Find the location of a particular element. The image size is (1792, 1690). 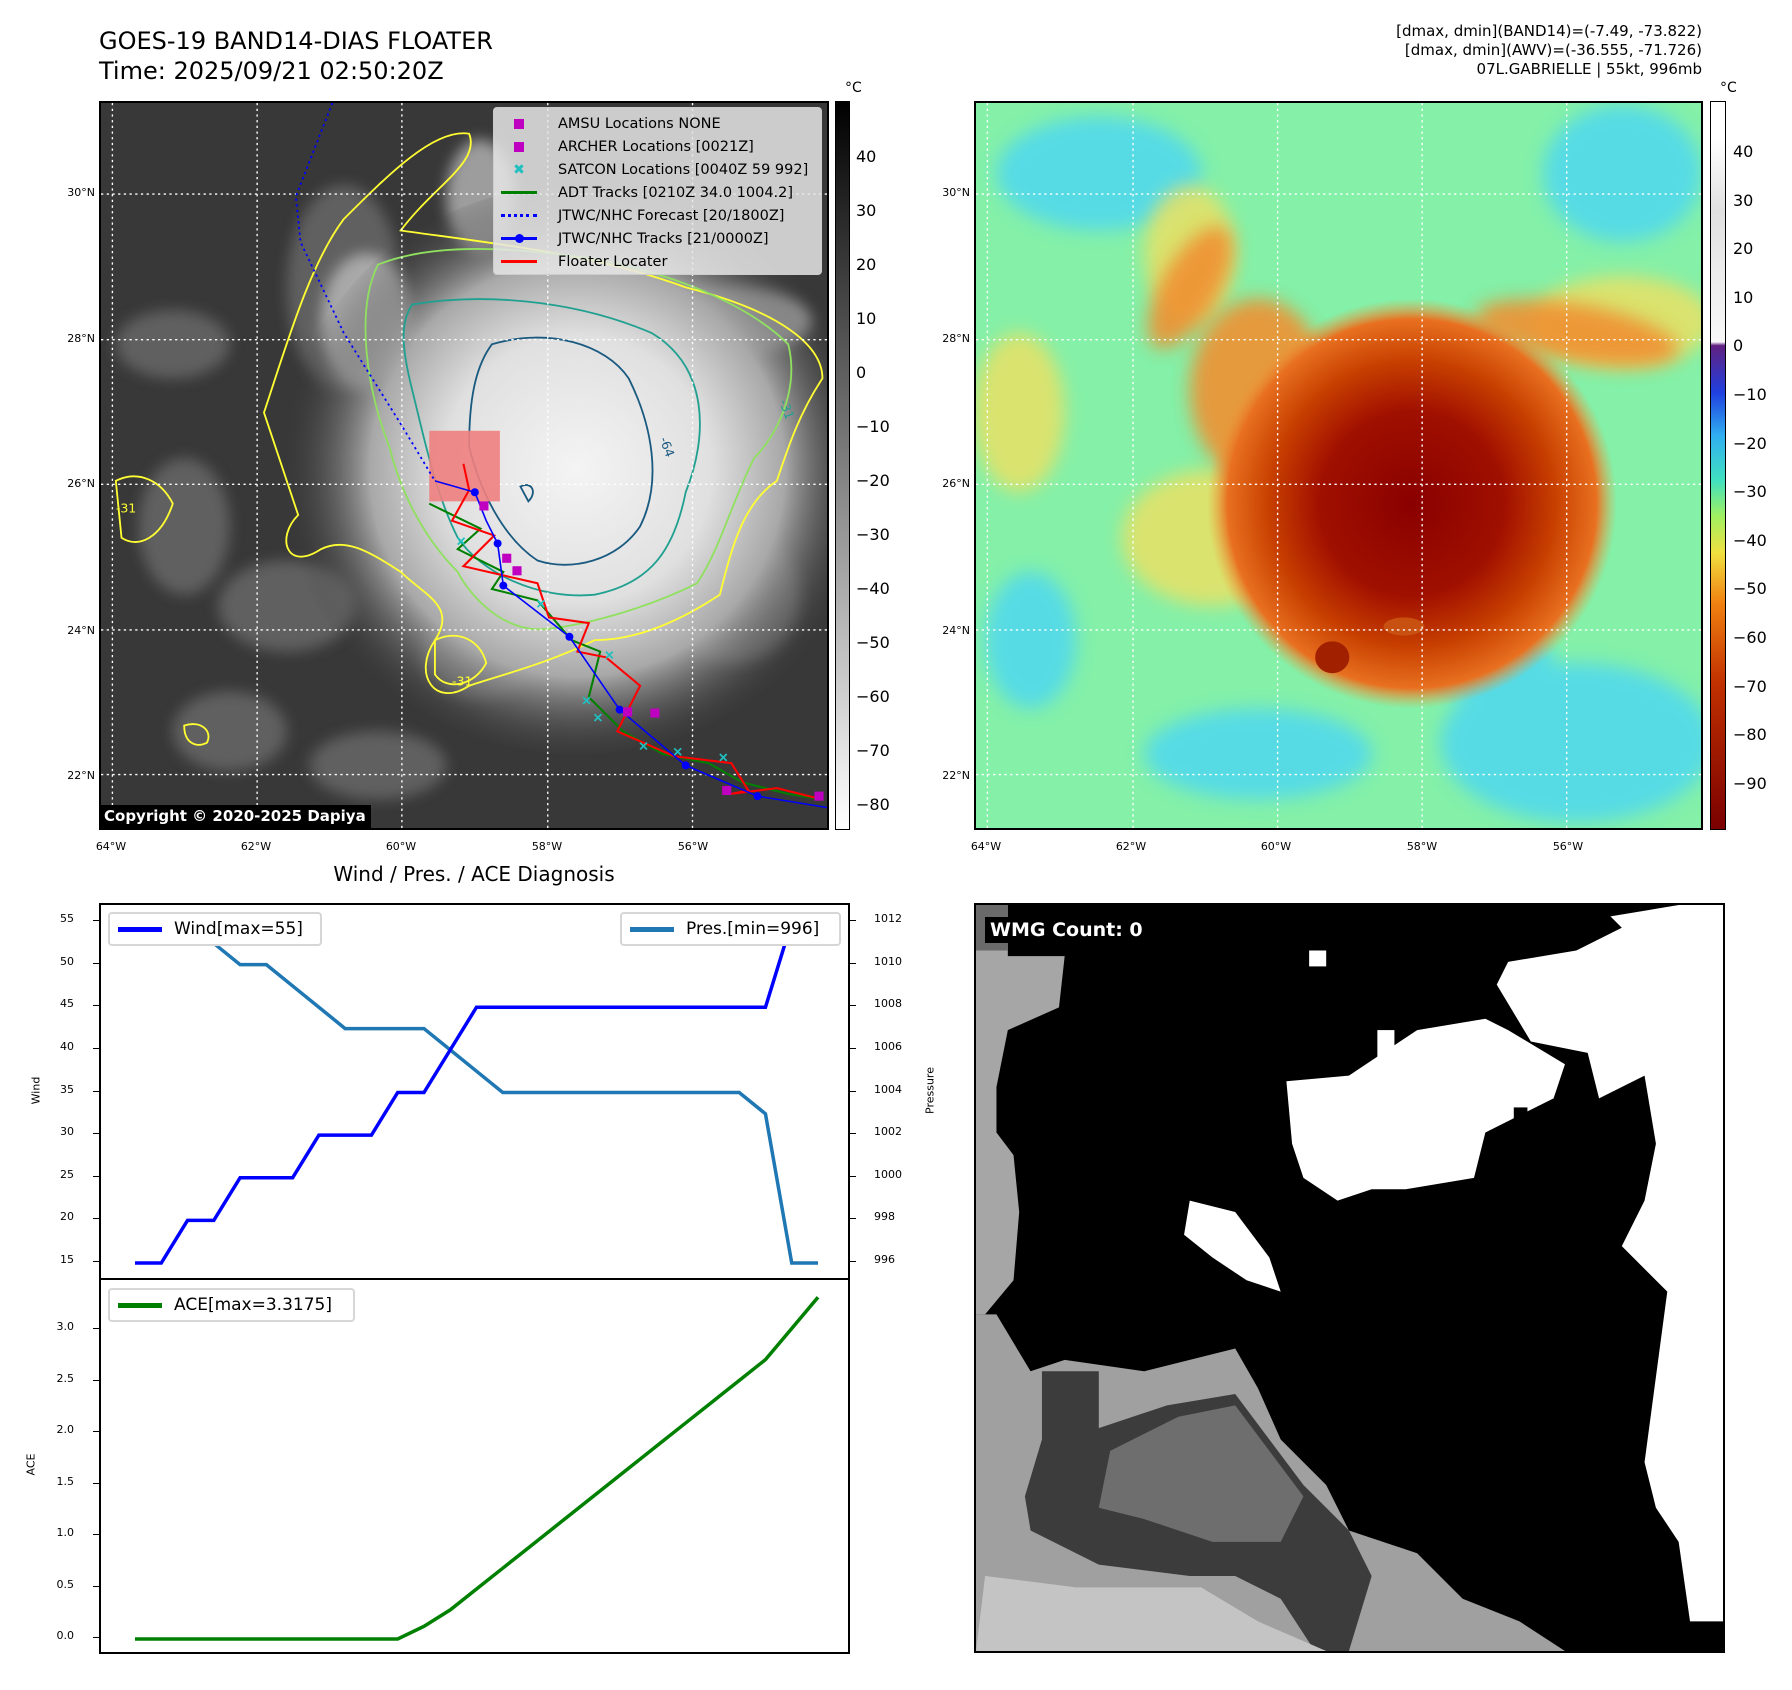

legend-label: Floater Locater is located at coordinates (613, 261).